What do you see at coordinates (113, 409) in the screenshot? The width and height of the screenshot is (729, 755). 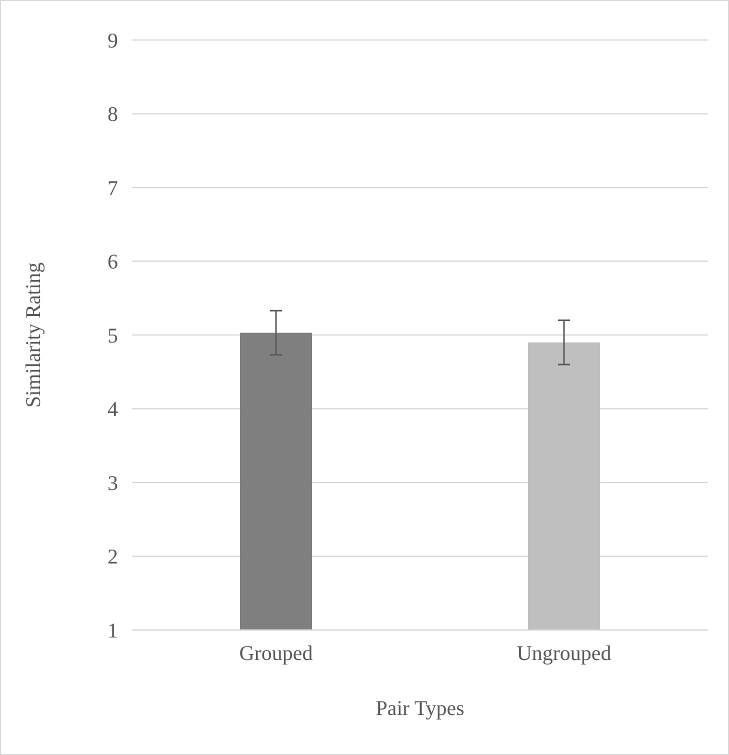 I see `y-tick-label: 4` at bounding box center [113, 409].